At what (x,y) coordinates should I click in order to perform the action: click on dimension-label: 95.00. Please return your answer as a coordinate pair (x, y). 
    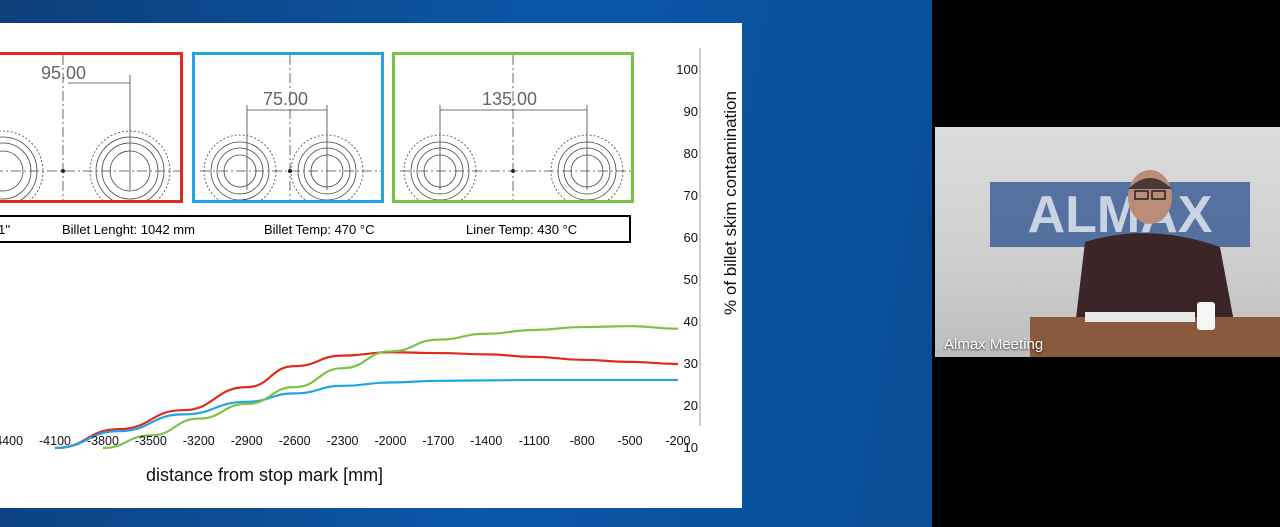
    Looking at the image, I should click on (64, 73).